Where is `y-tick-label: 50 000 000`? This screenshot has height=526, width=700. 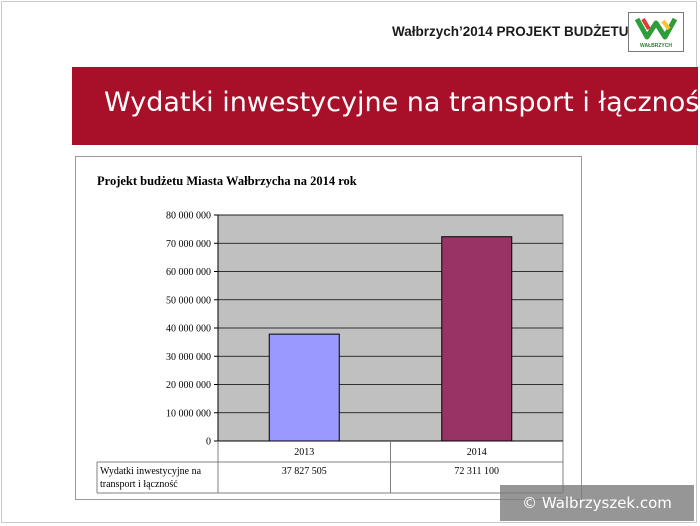 y-tick-label: 50 000 000 is located at coordinates (188, 300).